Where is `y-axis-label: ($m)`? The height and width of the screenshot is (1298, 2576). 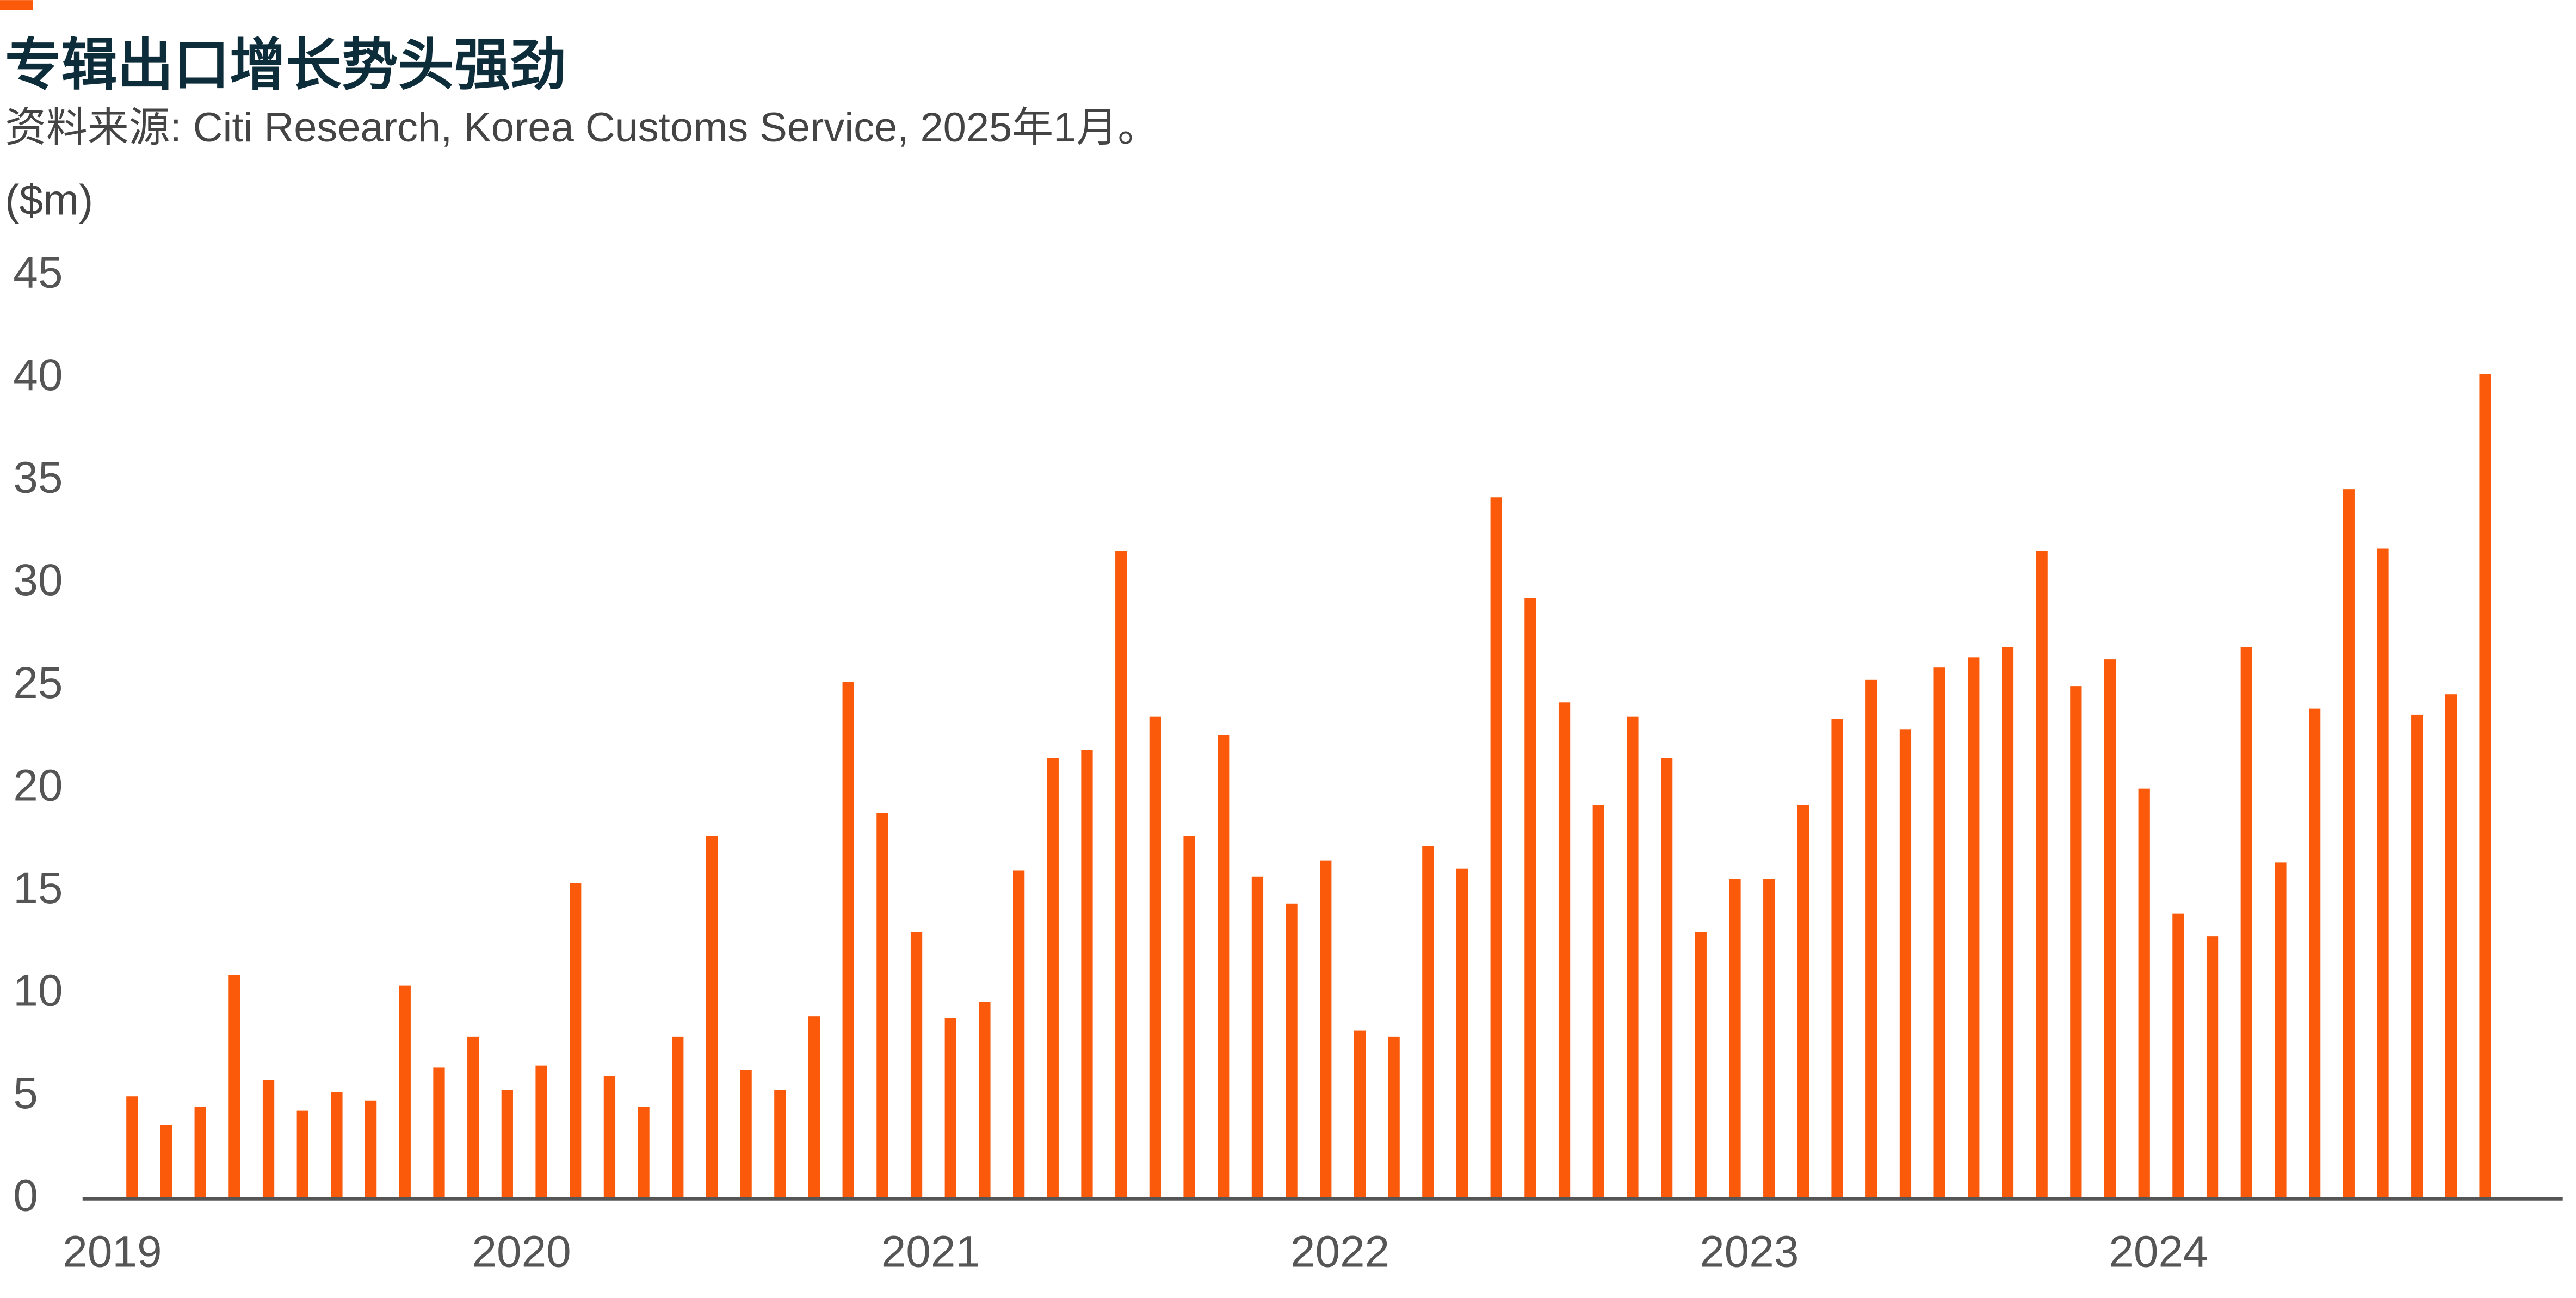
y-axis-label: ($m) is located at coordinates (49, 200).